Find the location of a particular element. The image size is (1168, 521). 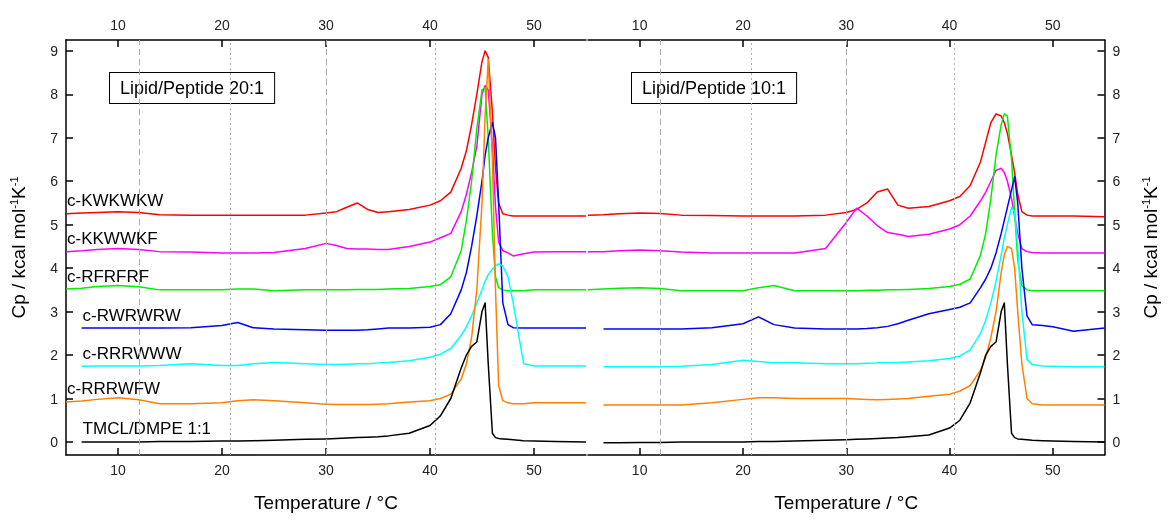

y-tick-label: 0 is located at coordinates (54, 441).